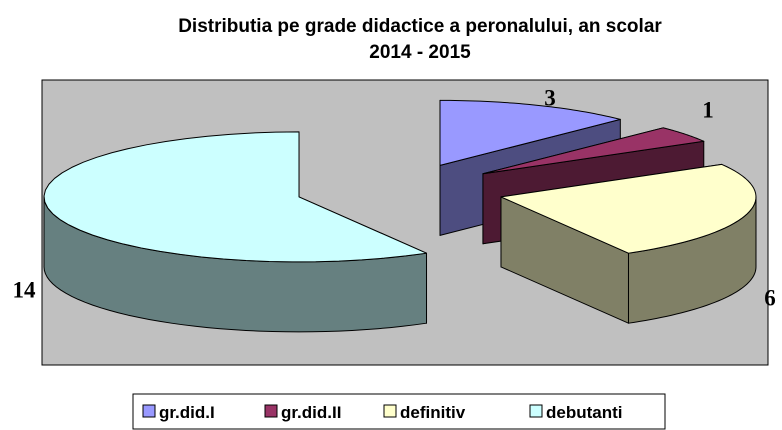 The image size is (782, 430). Describe the element at coordinates (433, 412) in the screenshot. I see `legend-label: definitiv` at that location.